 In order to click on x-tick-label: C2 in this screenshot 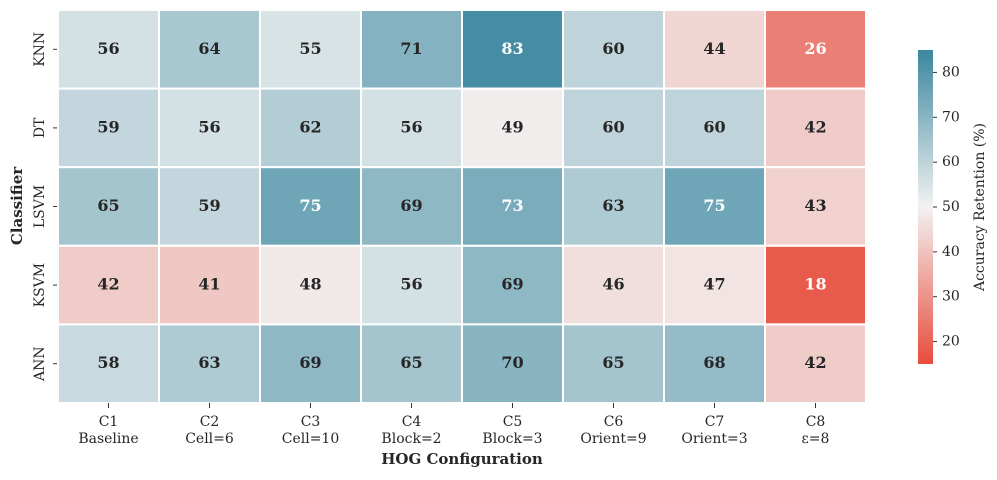, I will do `click(210, 422)`.